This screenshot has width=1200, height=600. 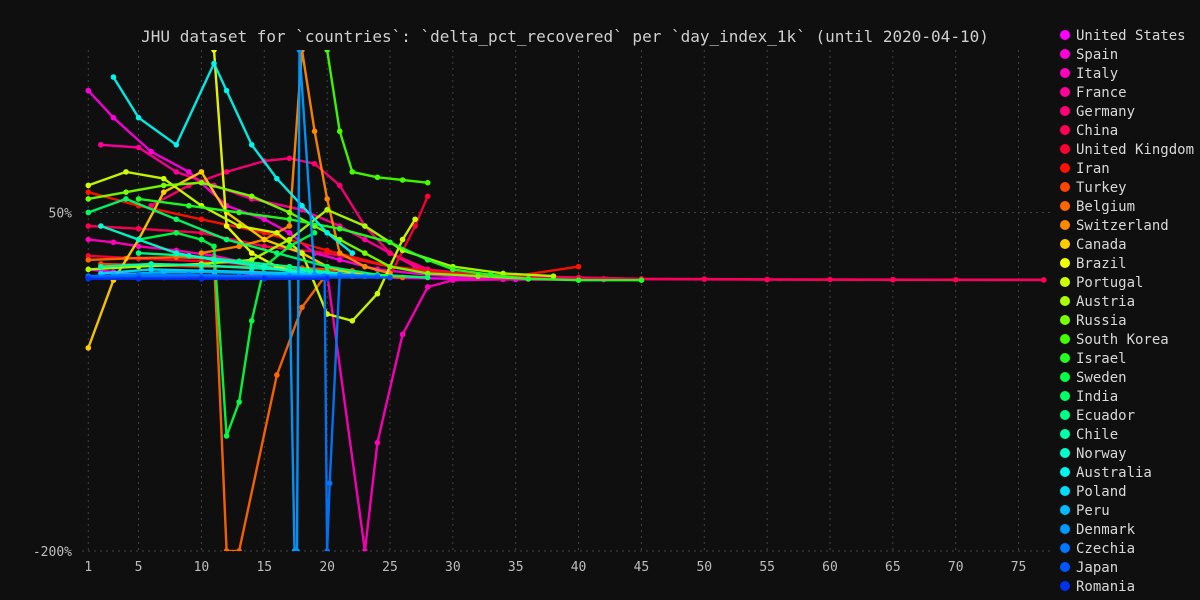 I want to click on legend-label: Italy, so click(x=1097, y=74).